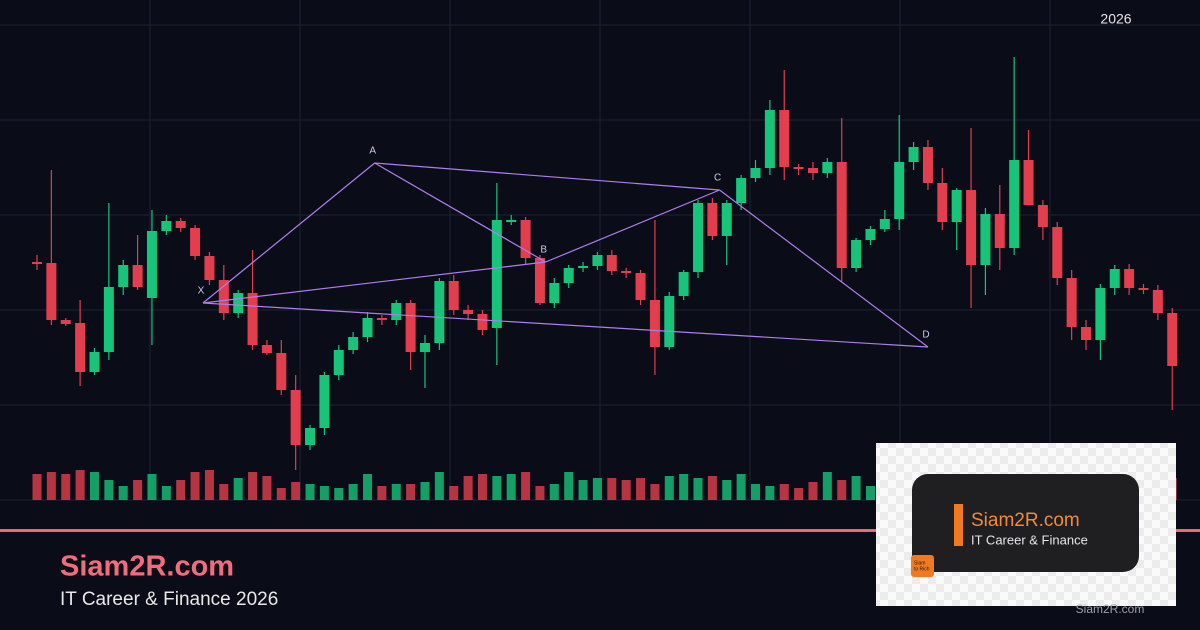 The image size is (1200, 630). What do you see at coordinates (1029, 539) in the screenshot?
I see `badge-tagline: IT Career & Finance` at bounding box center [1029, 539].